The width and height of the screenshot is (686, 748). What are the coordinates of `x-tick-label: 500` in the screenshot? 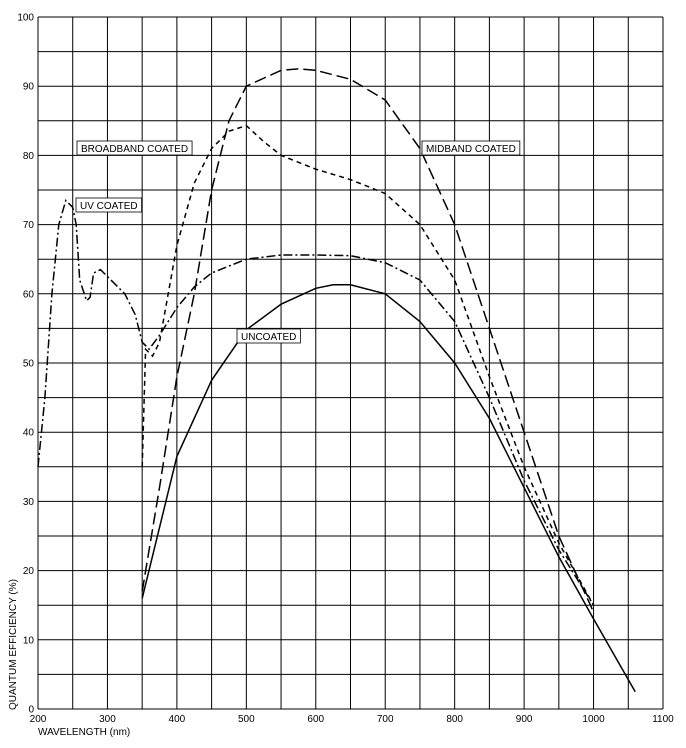 It's located at (246, 719).